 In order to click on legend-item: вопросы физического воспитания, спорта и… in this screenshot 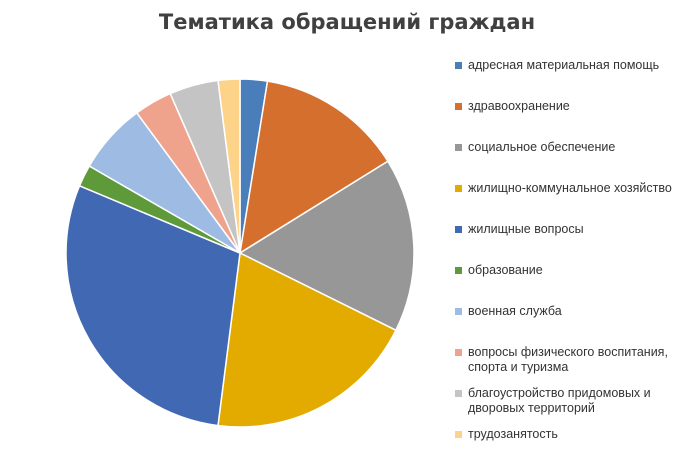, I will do `click(573, 365)`.